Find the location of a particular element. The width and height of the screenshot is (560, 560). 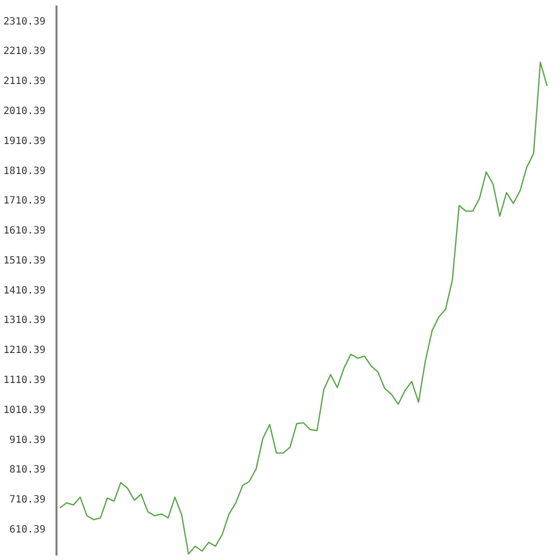

y-tick-label: 610.39 is located at coordinates (27, 530).